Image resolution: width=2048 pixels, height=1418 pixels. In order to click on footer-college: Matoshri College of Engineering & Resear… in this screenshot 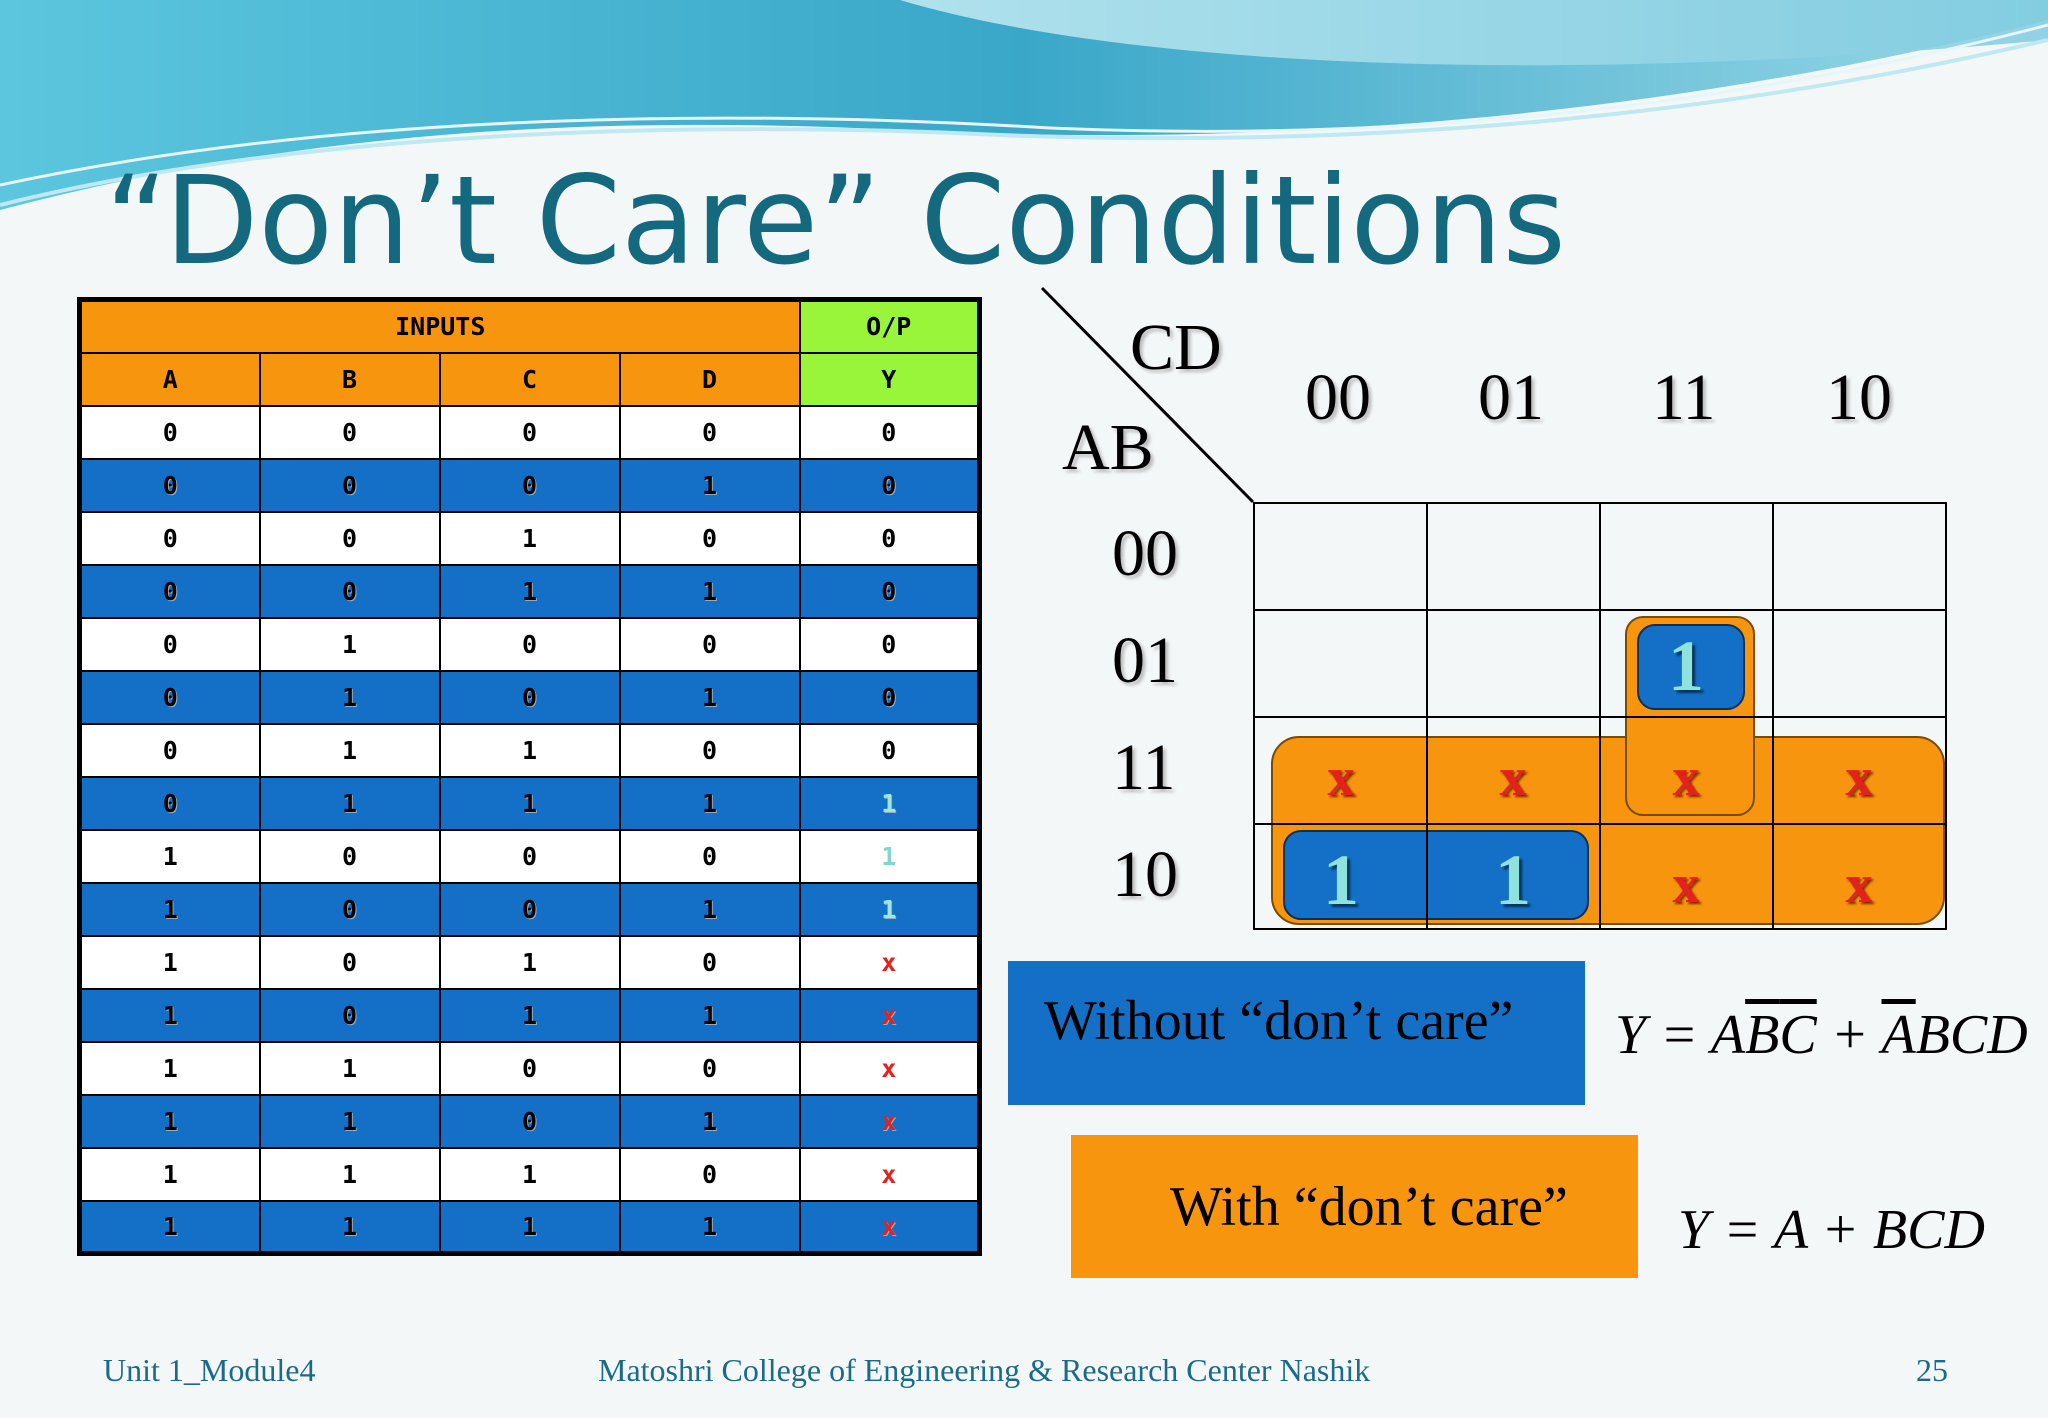, I will do `click(984, 1370)`.